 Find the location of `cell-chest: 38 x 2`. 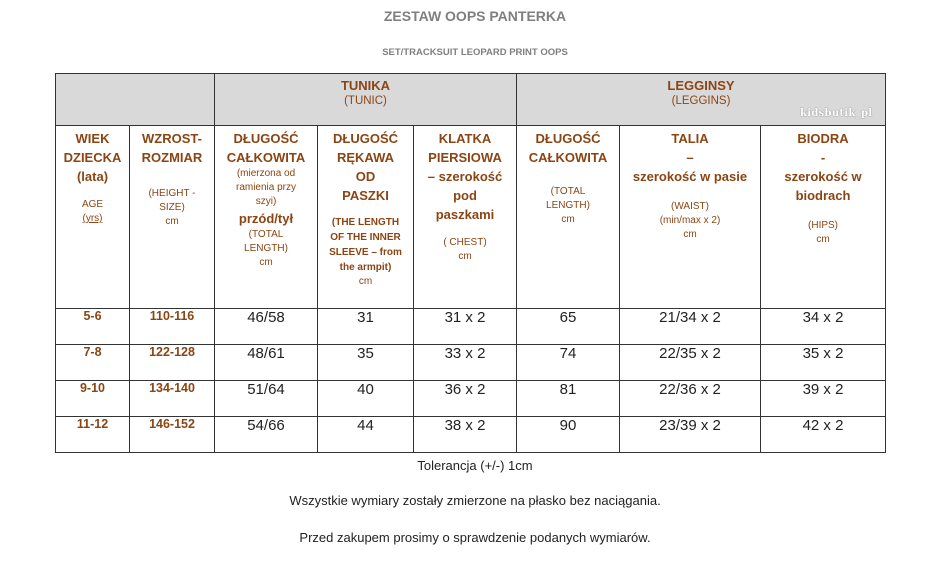

cell-chest: 38 x 2 is located at coordinates (465, 434).